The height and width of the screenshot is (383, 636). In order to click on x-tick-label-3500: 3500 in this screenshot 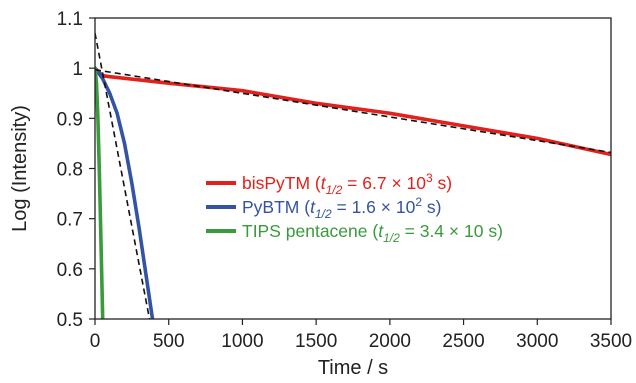, I will do `click(611, 341)`.